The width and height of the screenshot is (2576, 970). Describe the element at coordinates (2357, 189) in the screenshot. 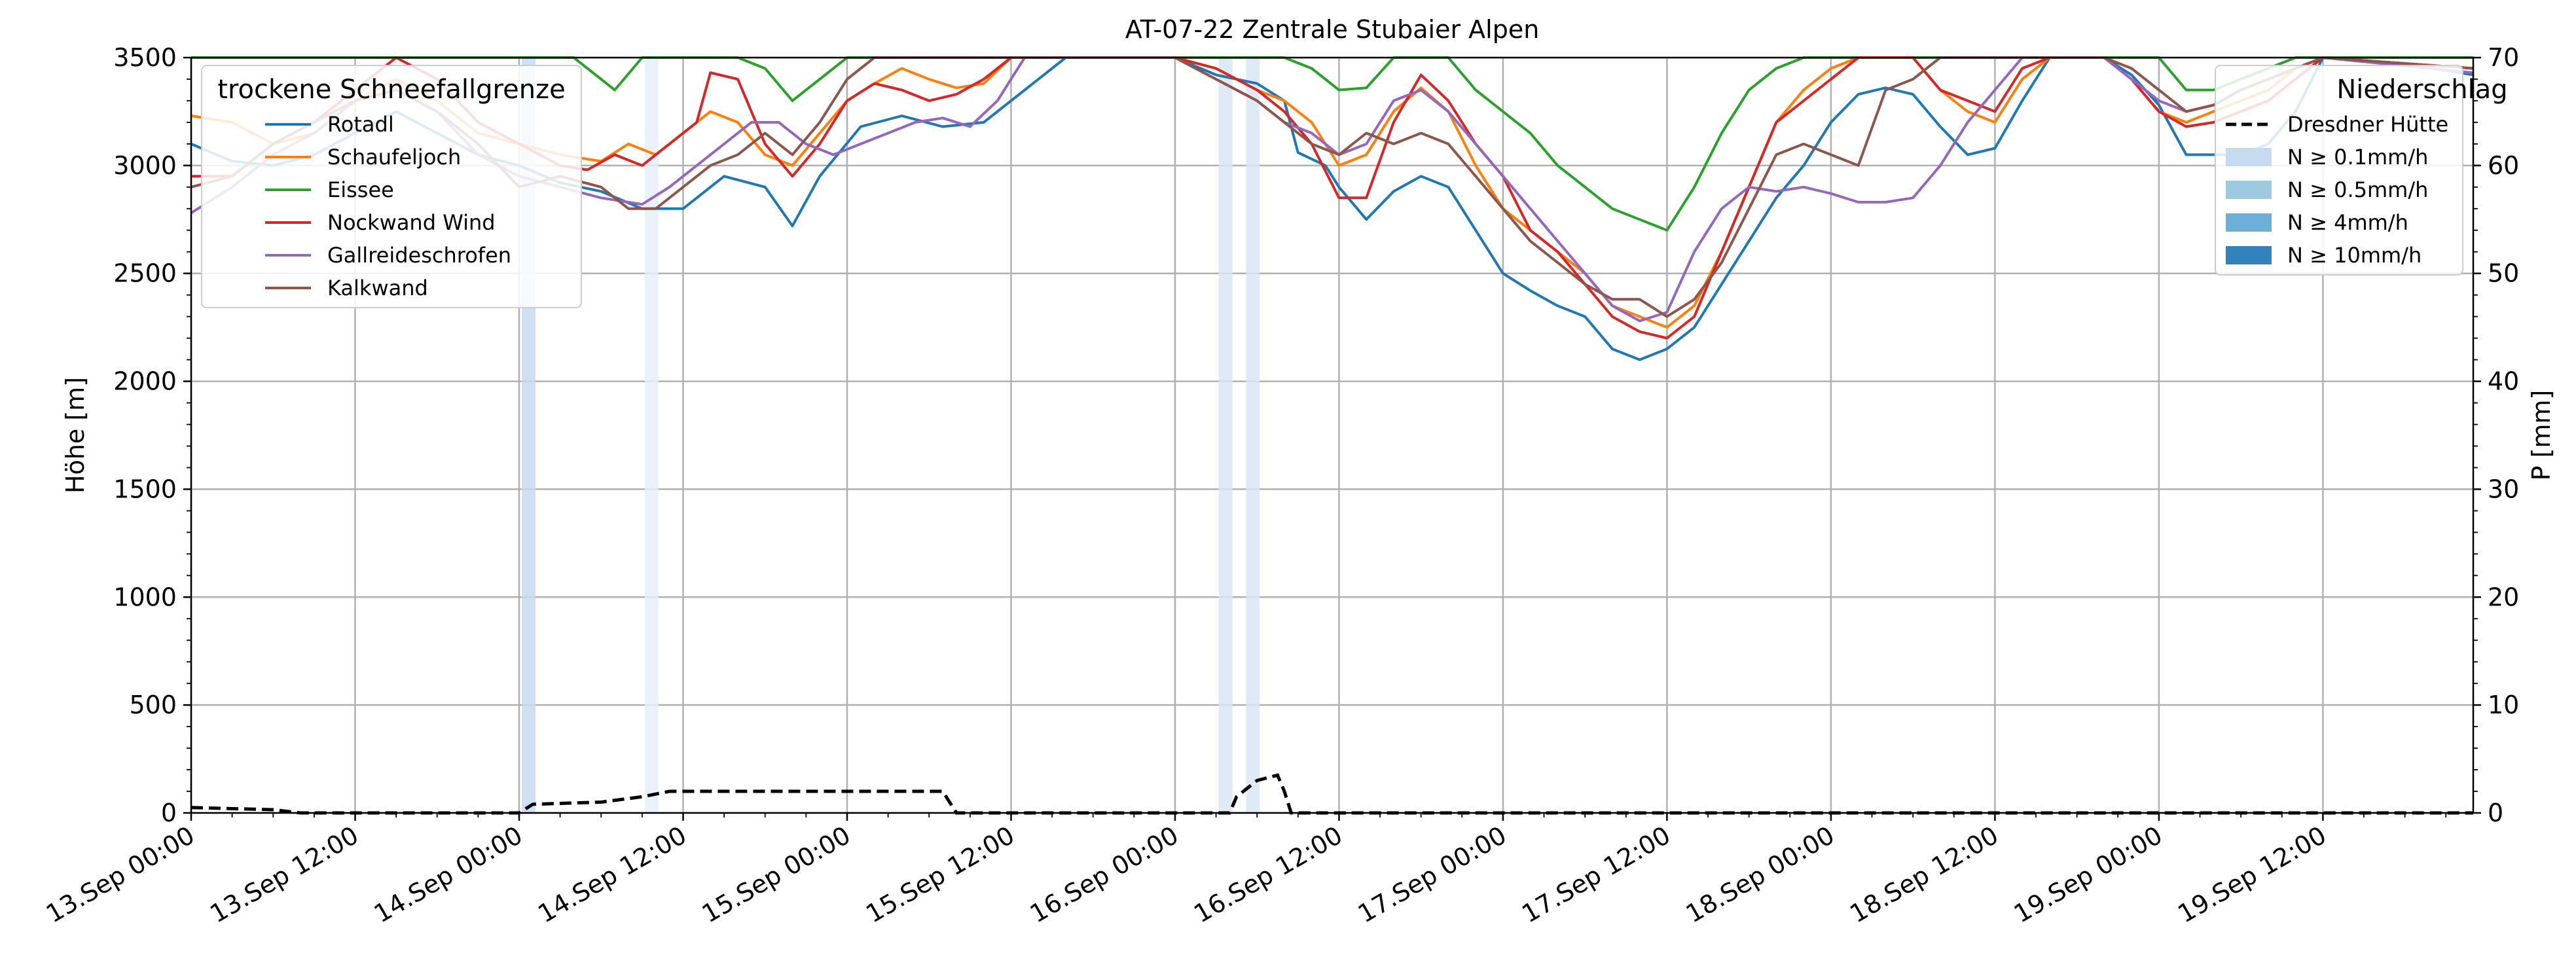

I see `legend-label: N ≥ 0.5mm/h` at that location.